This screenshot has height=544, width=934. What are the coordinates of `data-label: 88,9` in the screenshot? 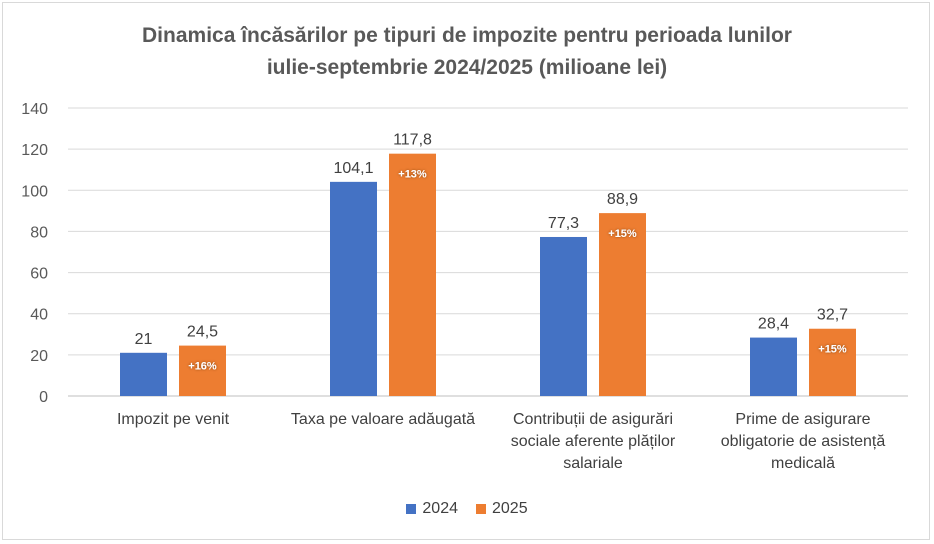 It's located at (622, 199).